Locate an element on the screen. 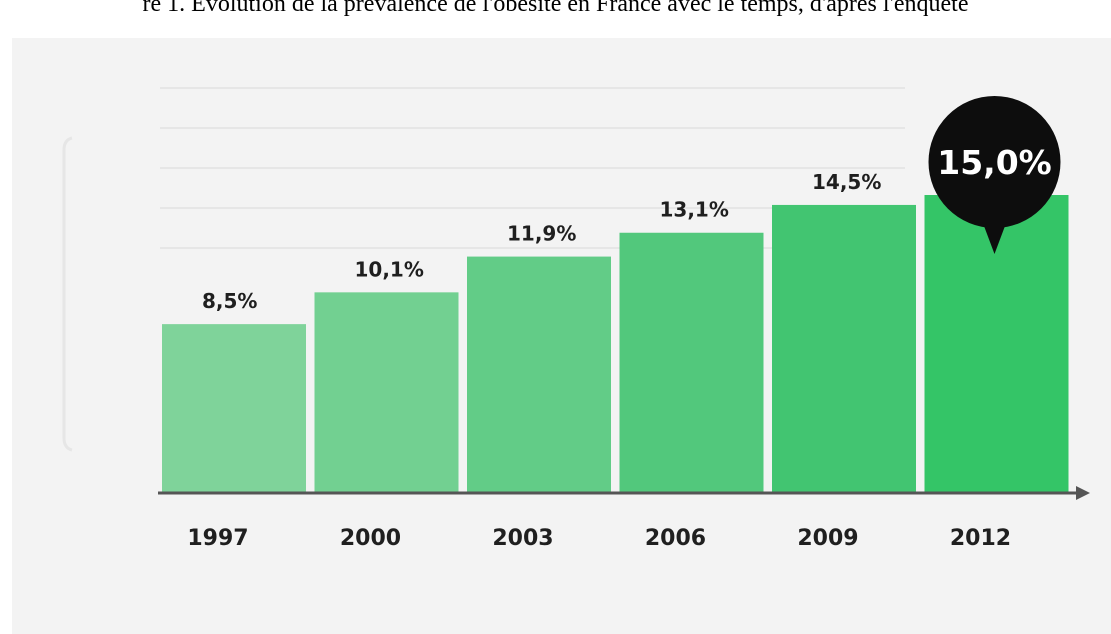  x-axis is located at coordinates (624, 493).